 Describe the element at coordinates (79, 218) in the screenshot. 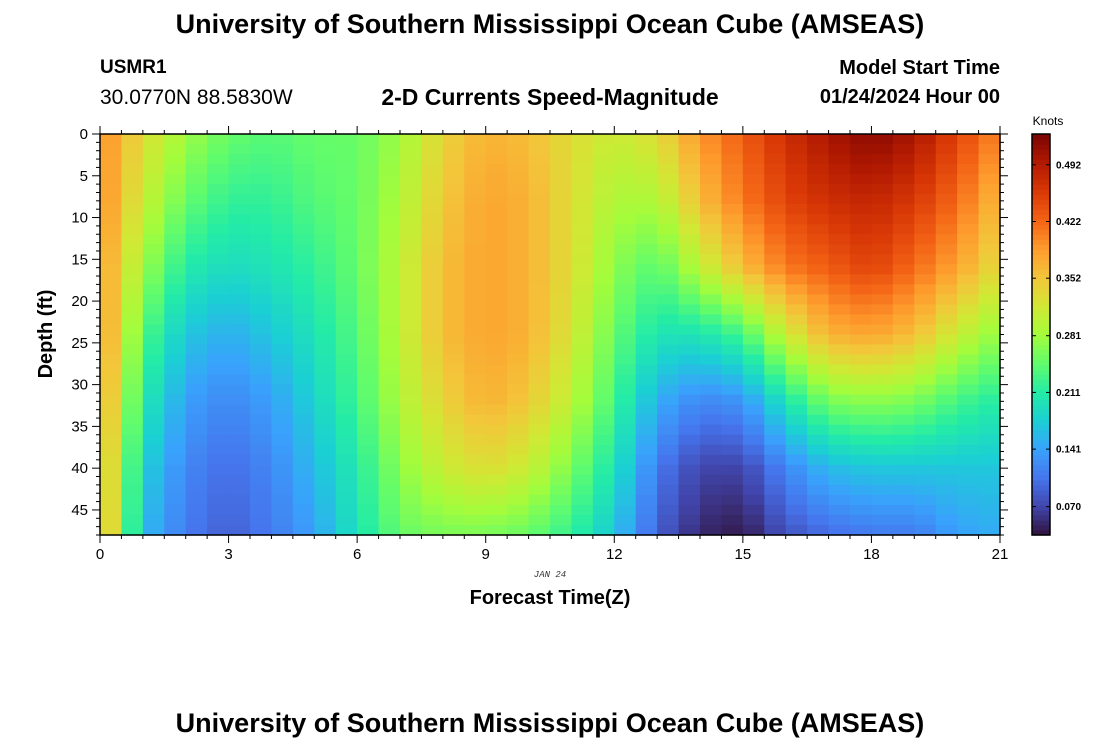

I see `y-tick-label: 10` at that location.